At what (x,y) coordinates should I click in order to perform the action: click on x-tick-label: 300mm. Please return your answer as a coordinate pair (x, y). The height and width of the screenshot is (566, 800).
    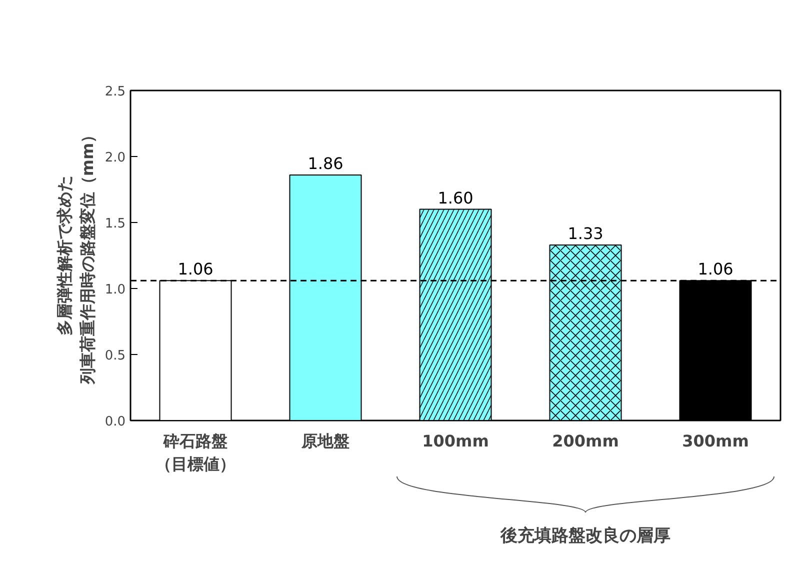
    Looking at the image, I should click on (715, 441).